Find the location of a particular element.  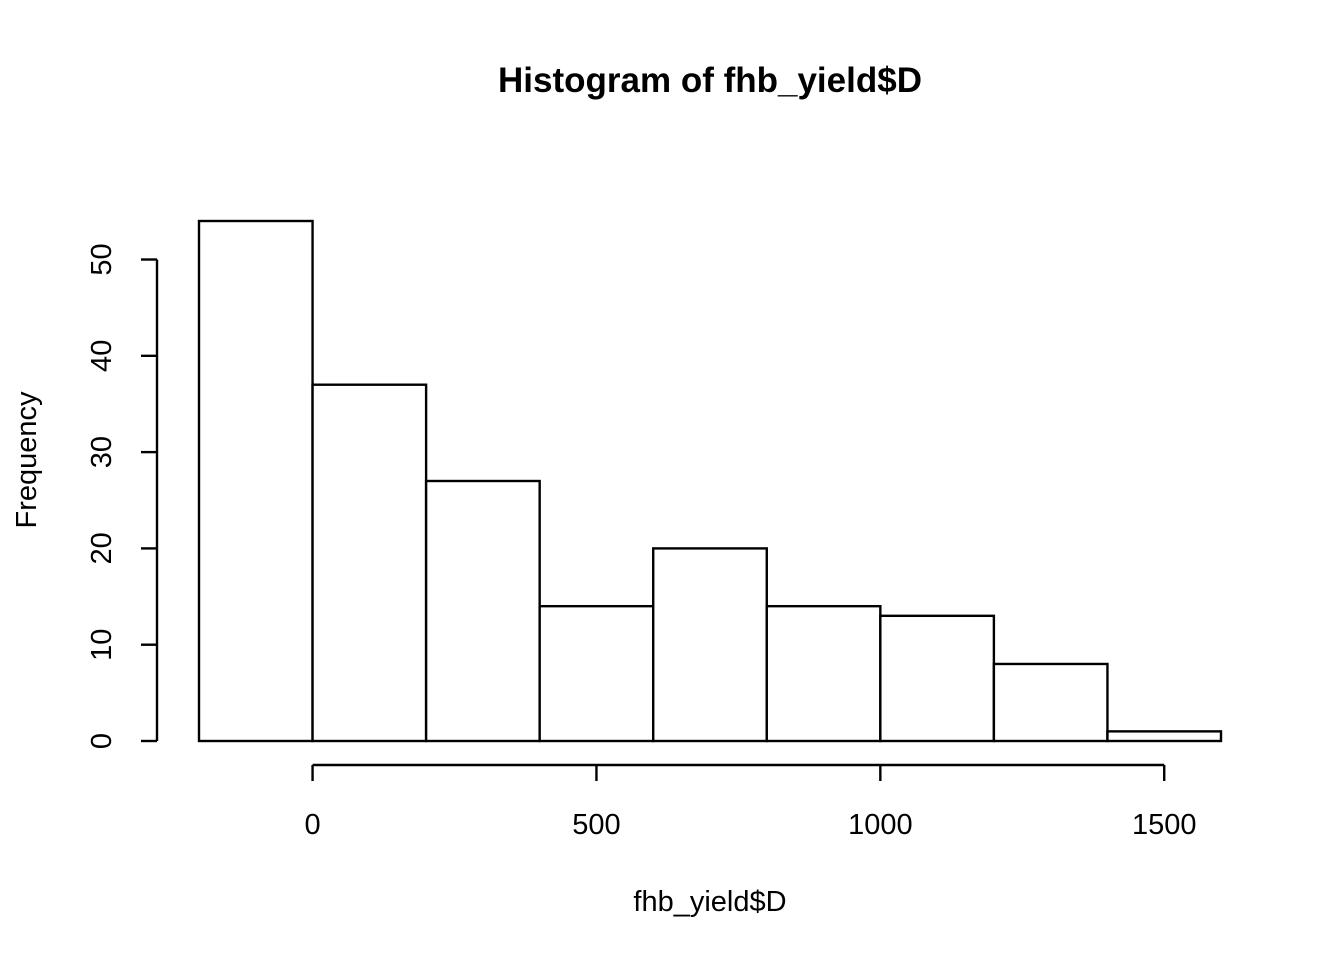

y-tick-label: 0 is located at coordinates (102, 741).